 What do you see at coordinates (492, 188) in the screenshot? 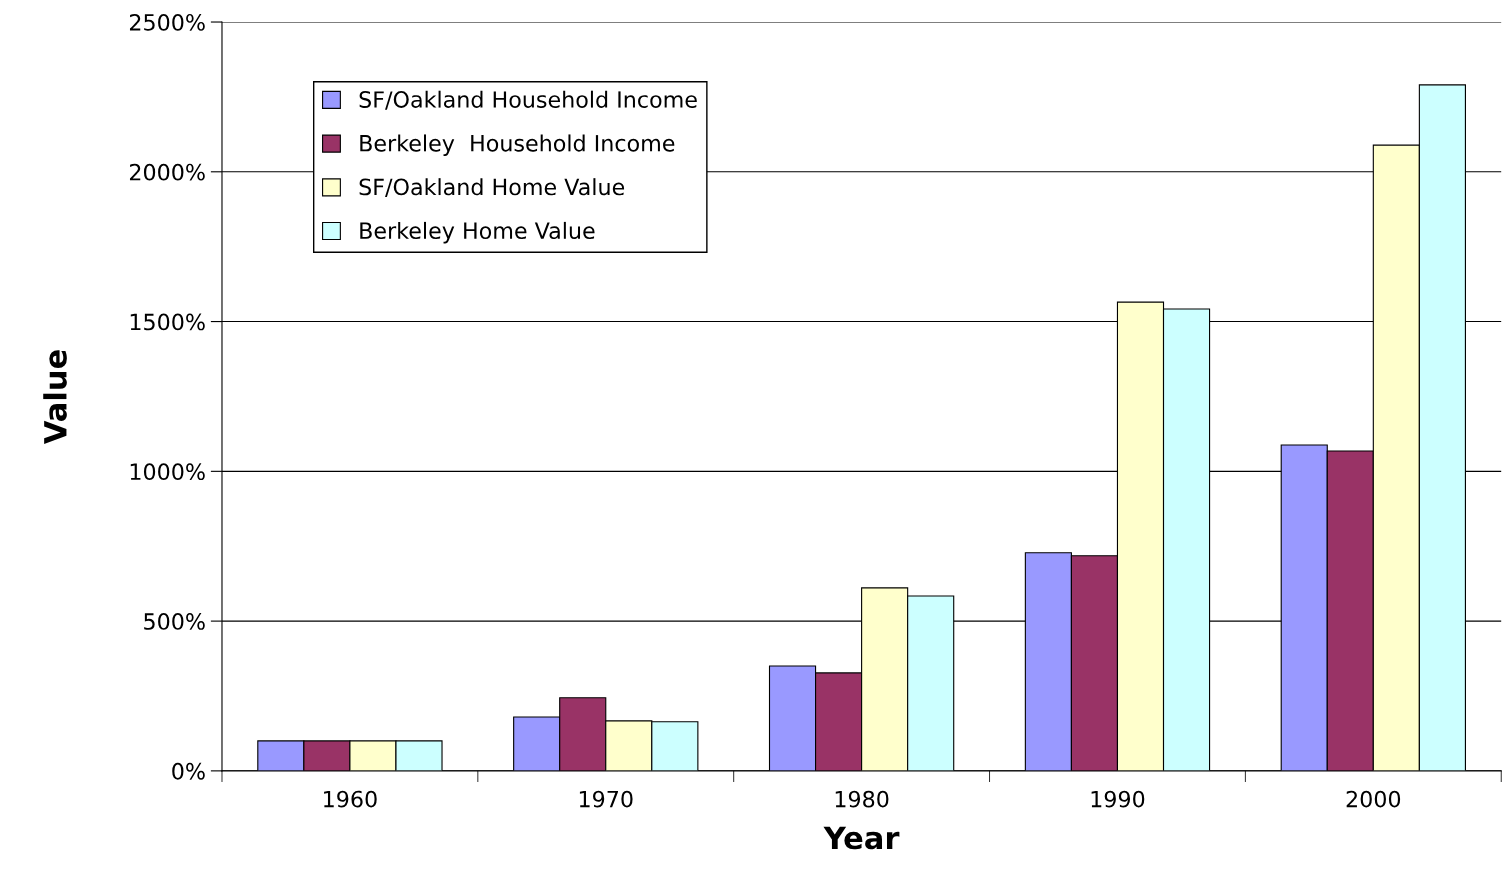
I see `legend-label: SF/Oakland Home Value` at bounding box center [492, 188].